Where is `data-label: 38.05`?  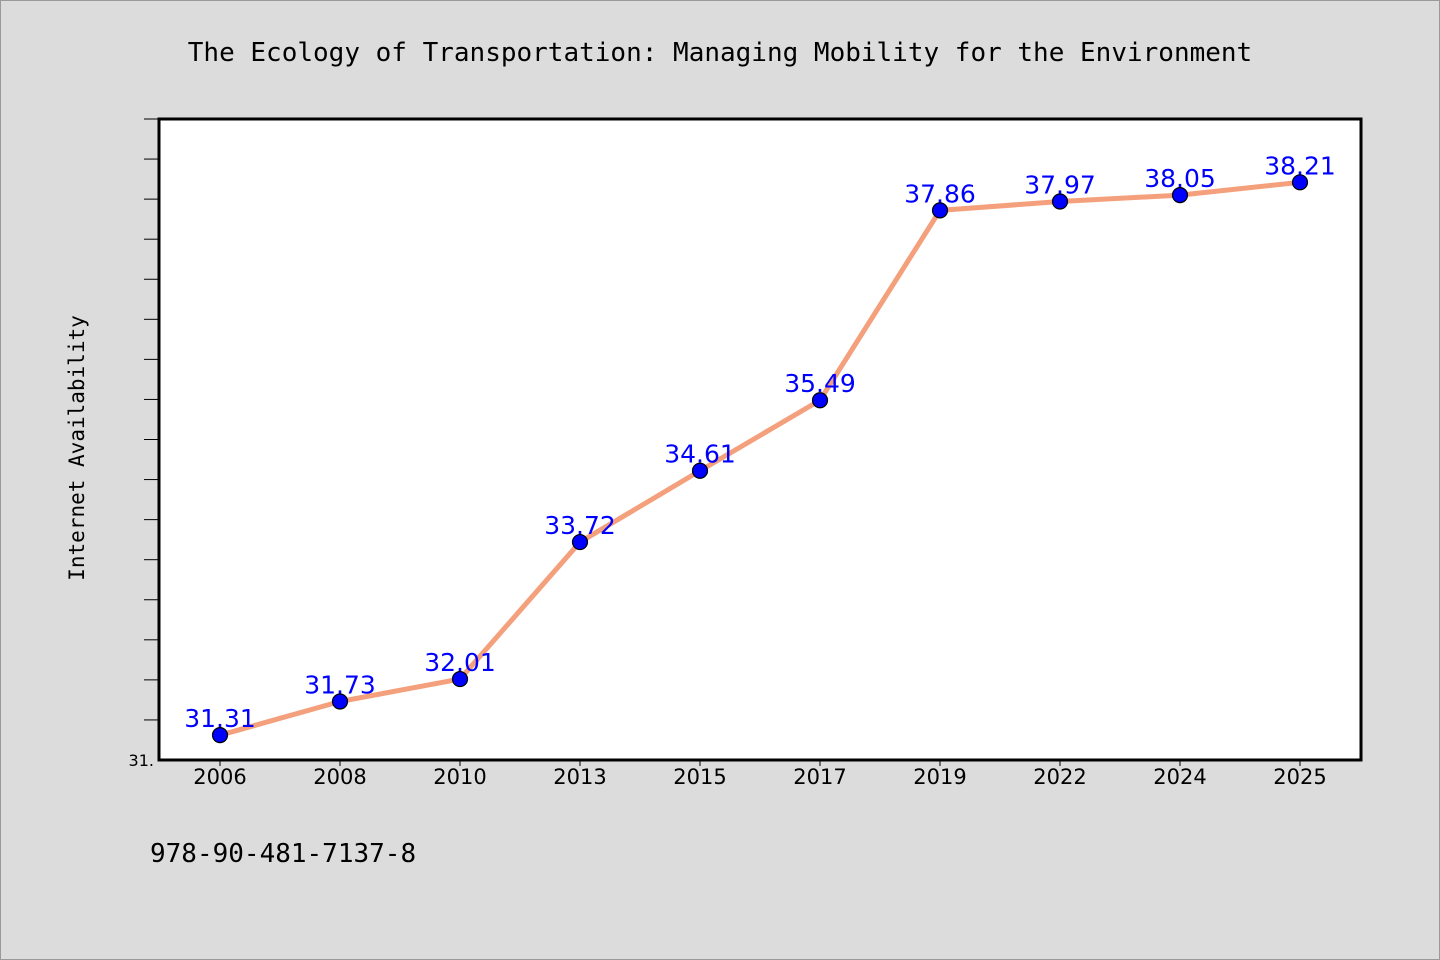 data-label: 38.05 is located at coordinates (1180, 178).